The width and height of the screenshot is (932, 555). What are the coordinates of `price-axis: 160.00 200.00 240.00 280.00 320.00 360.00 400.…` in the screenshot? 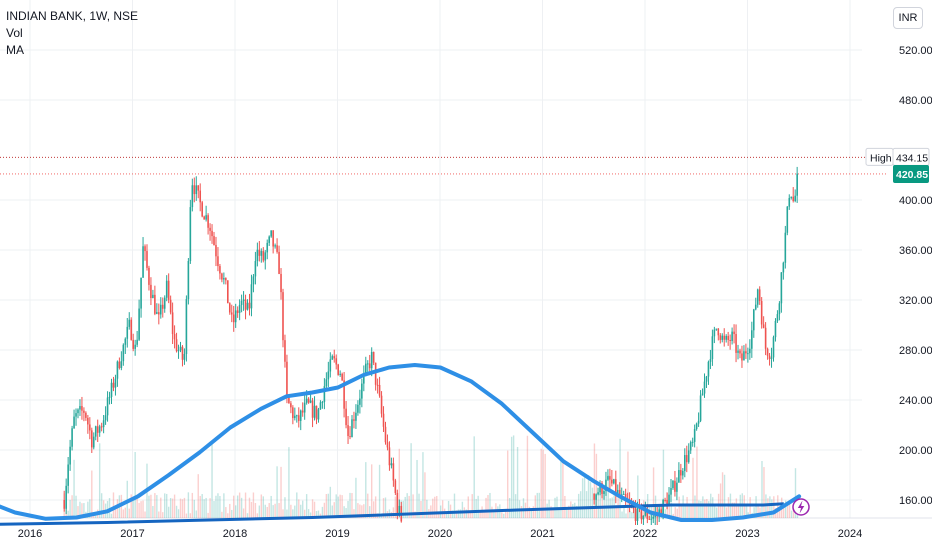 It's located at (915, 276).